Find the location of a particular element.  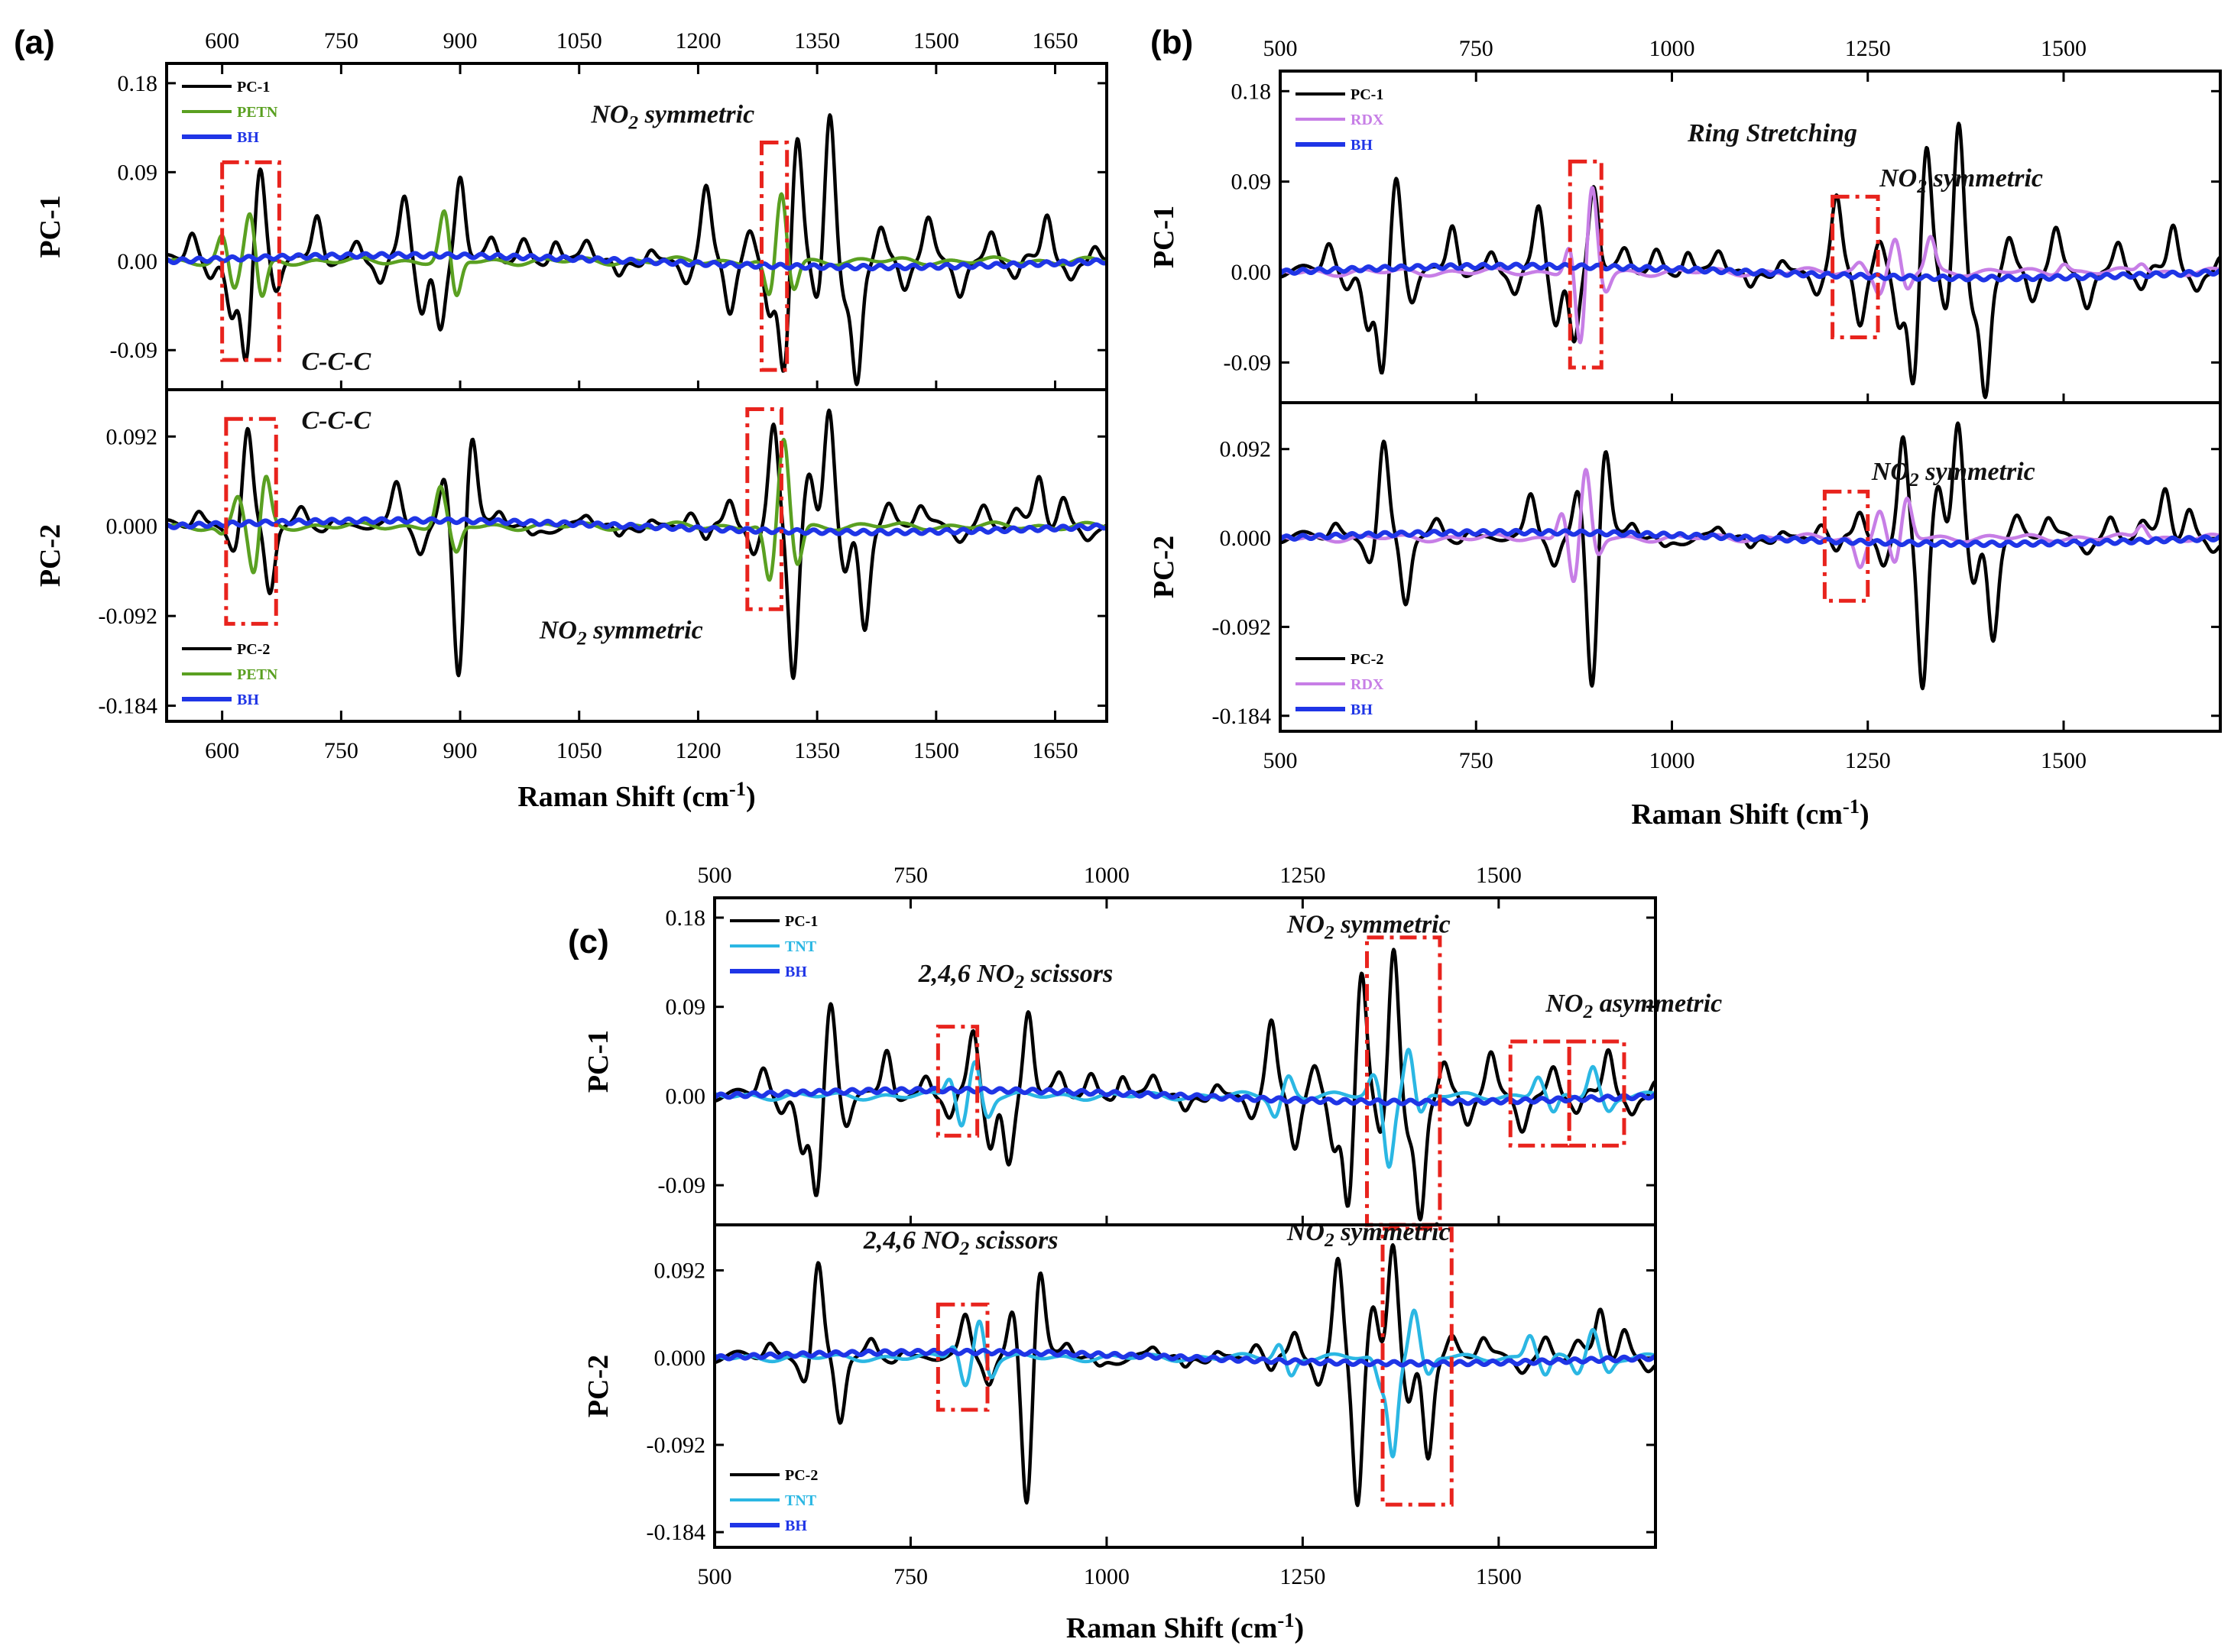

y-tick-label: 0.00 is located at coordinates (686, 1096).